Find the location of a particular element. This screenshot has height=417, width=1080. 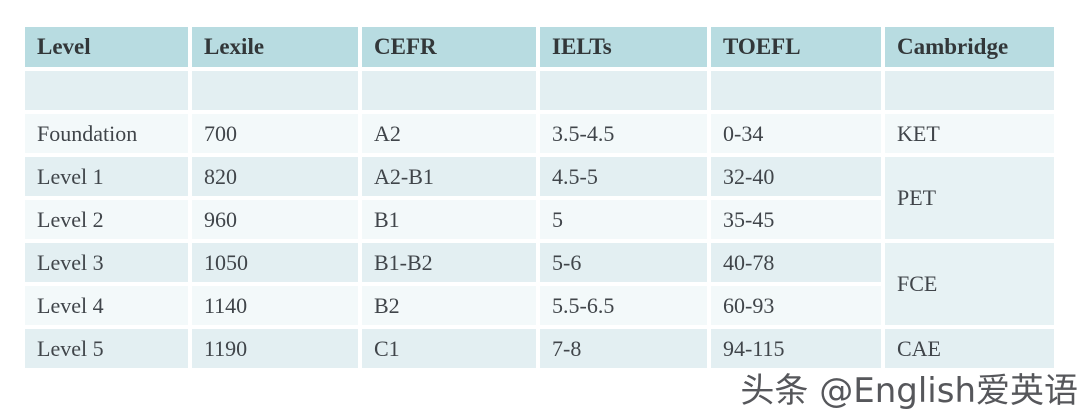

cell-toefl: 60-93 is located at coordinates (796, 305).